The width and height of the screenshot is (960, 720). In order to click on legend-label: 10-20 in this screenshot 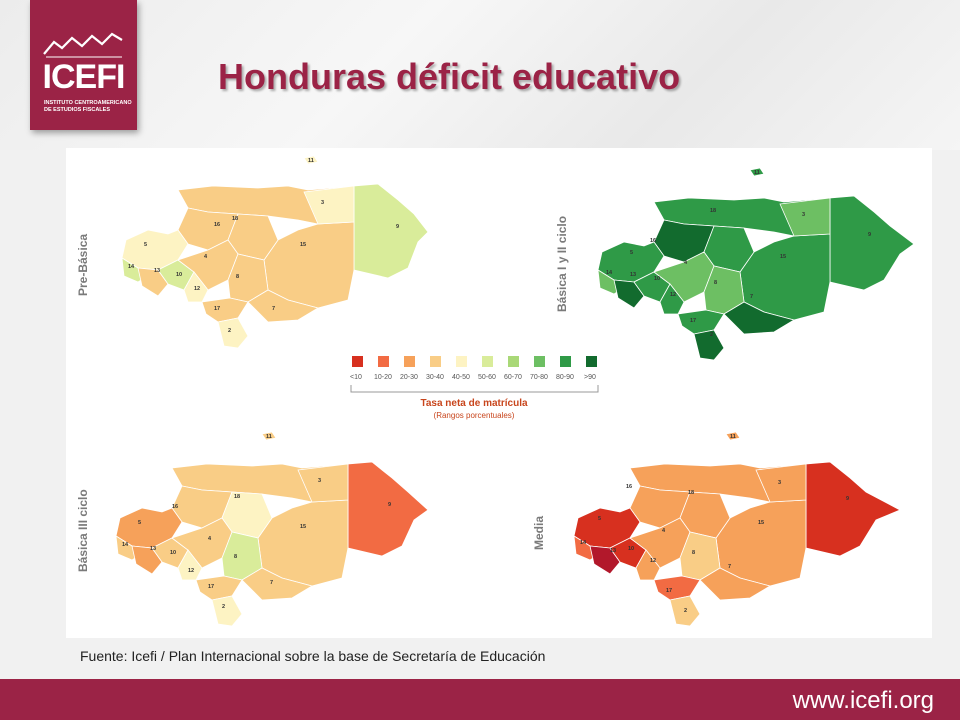, I will do `click(383, 377)`.